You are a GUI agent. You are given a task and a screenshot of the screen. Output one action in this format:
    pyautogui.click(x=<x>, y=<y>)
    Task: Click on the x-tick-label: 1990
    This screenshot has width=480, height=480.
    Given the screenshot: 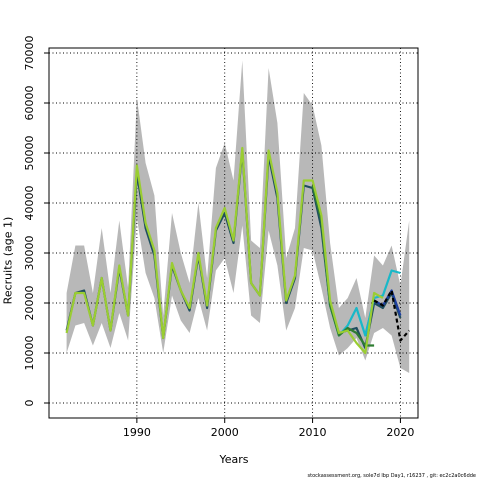 What is the action you would take?
    pyautogui.click(x=137, y=432)
    